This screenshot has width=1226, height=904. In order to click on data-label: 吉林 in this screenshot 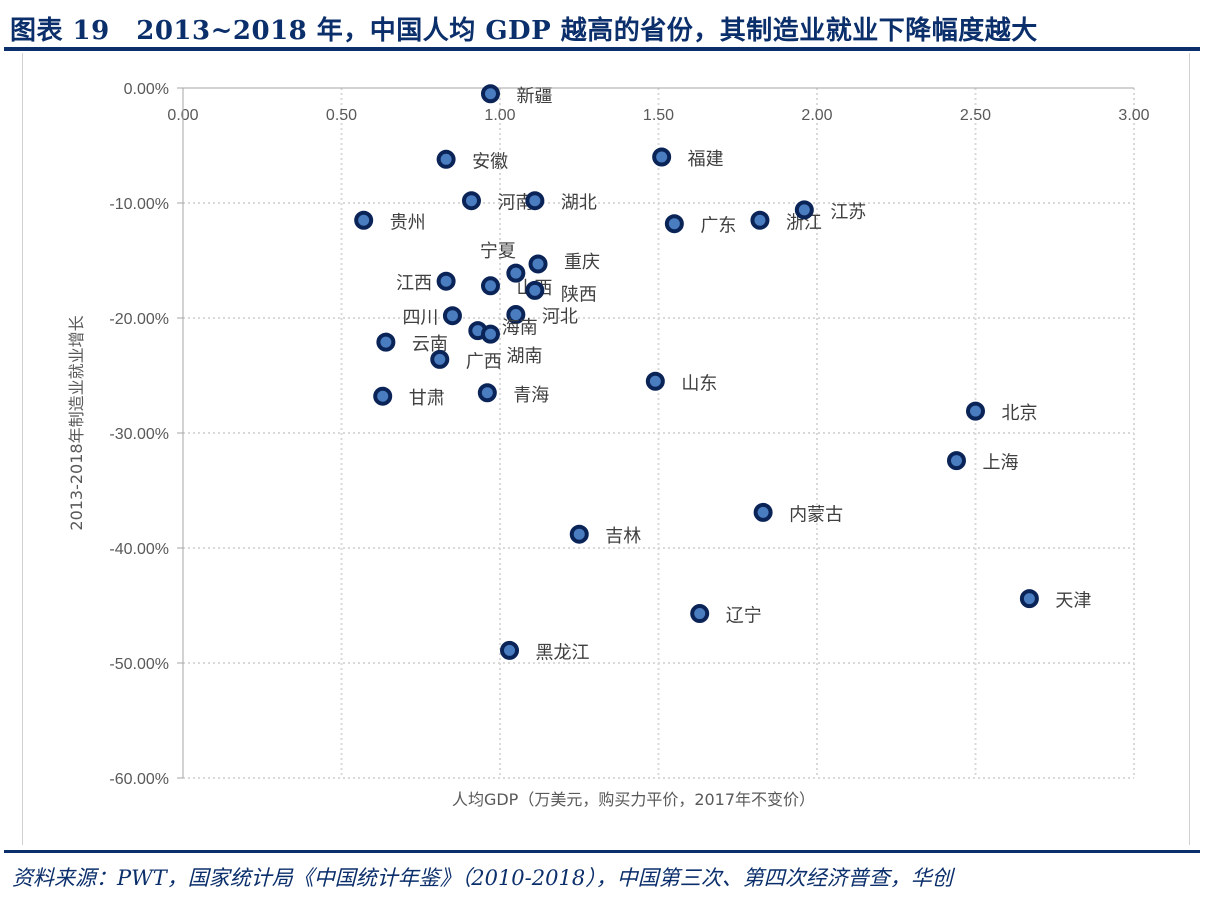, I will do `click(623, 536)`.